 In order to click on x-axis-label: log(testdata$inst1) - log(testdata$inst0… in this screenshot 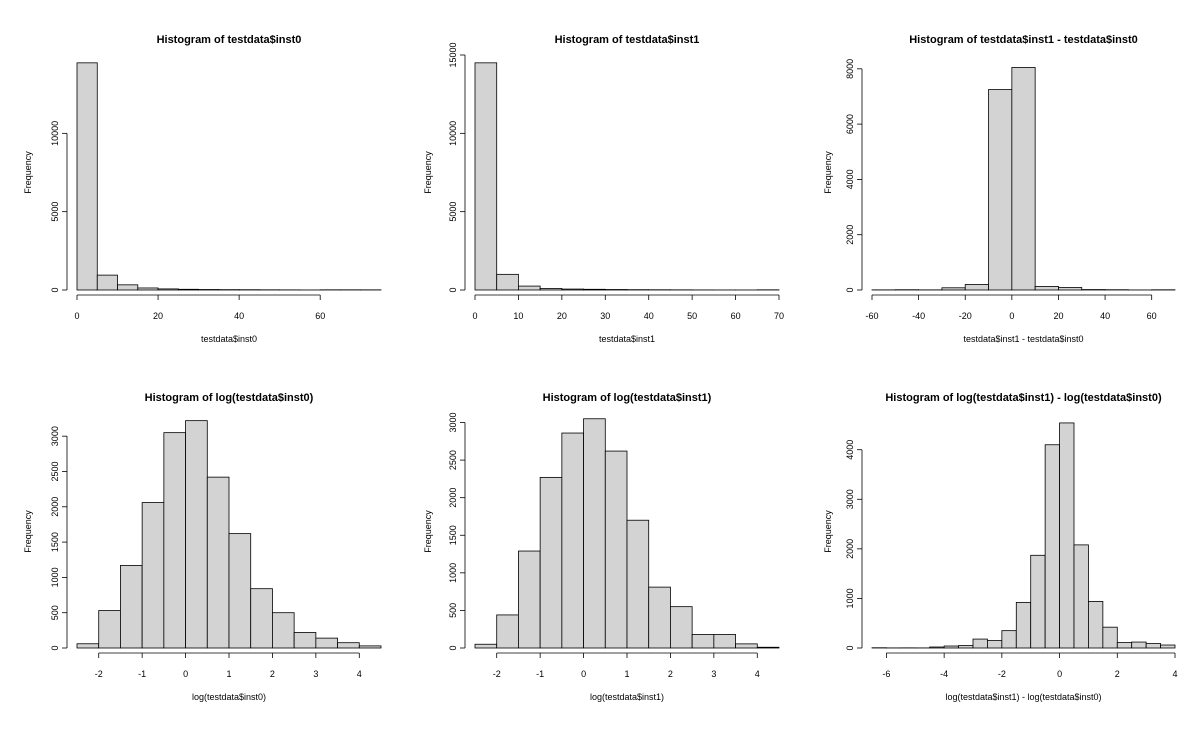, I will do `click(1023, 697)`.